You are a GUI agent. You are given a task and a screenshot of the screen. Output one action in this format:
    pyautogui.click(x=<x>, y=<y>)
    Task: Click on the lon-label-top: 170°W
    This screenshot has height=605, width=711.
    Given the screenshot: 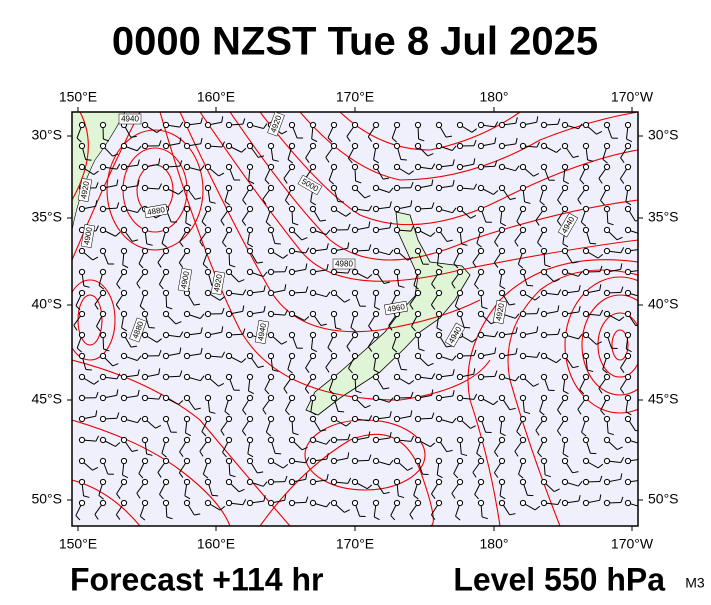 What is the action you would take?
    pyautogui.click(x=632, y=97)
    